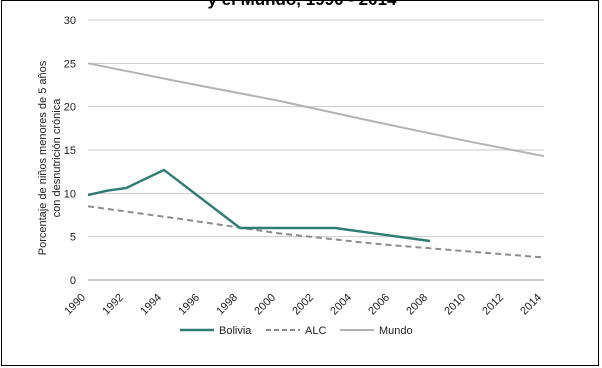 This screenshot has height=368, width=602. Describe the element at coordinates (493, 305) in the screenshot. I see `x-tick-label: 2012` at that location.